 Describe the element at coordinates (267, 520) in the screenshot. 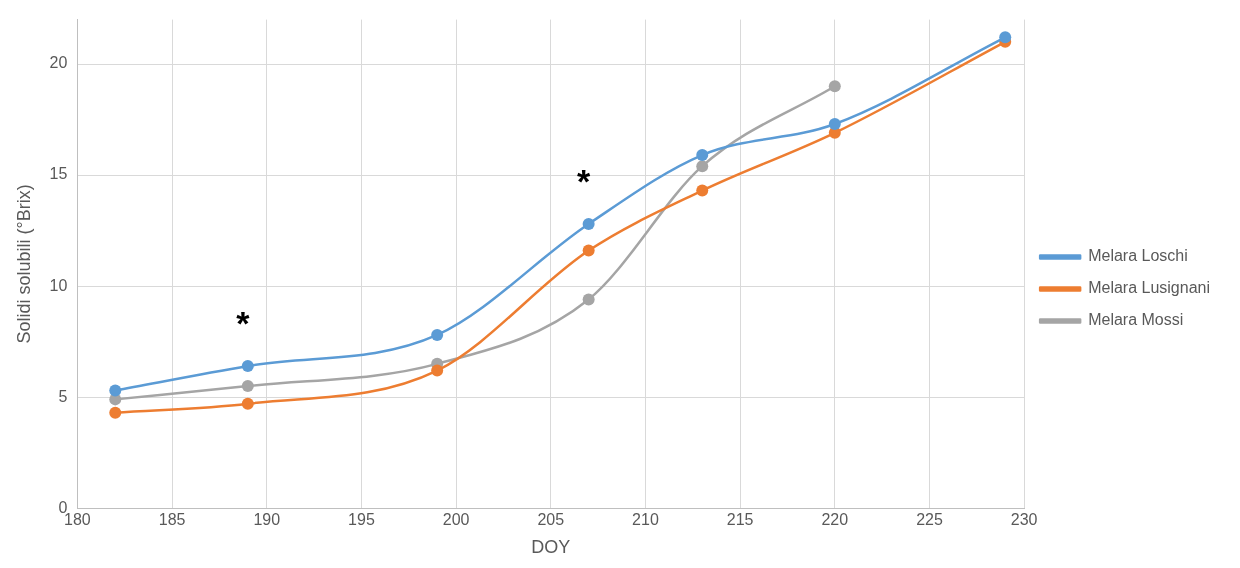

I see `x-tick-label: 190` at that location.